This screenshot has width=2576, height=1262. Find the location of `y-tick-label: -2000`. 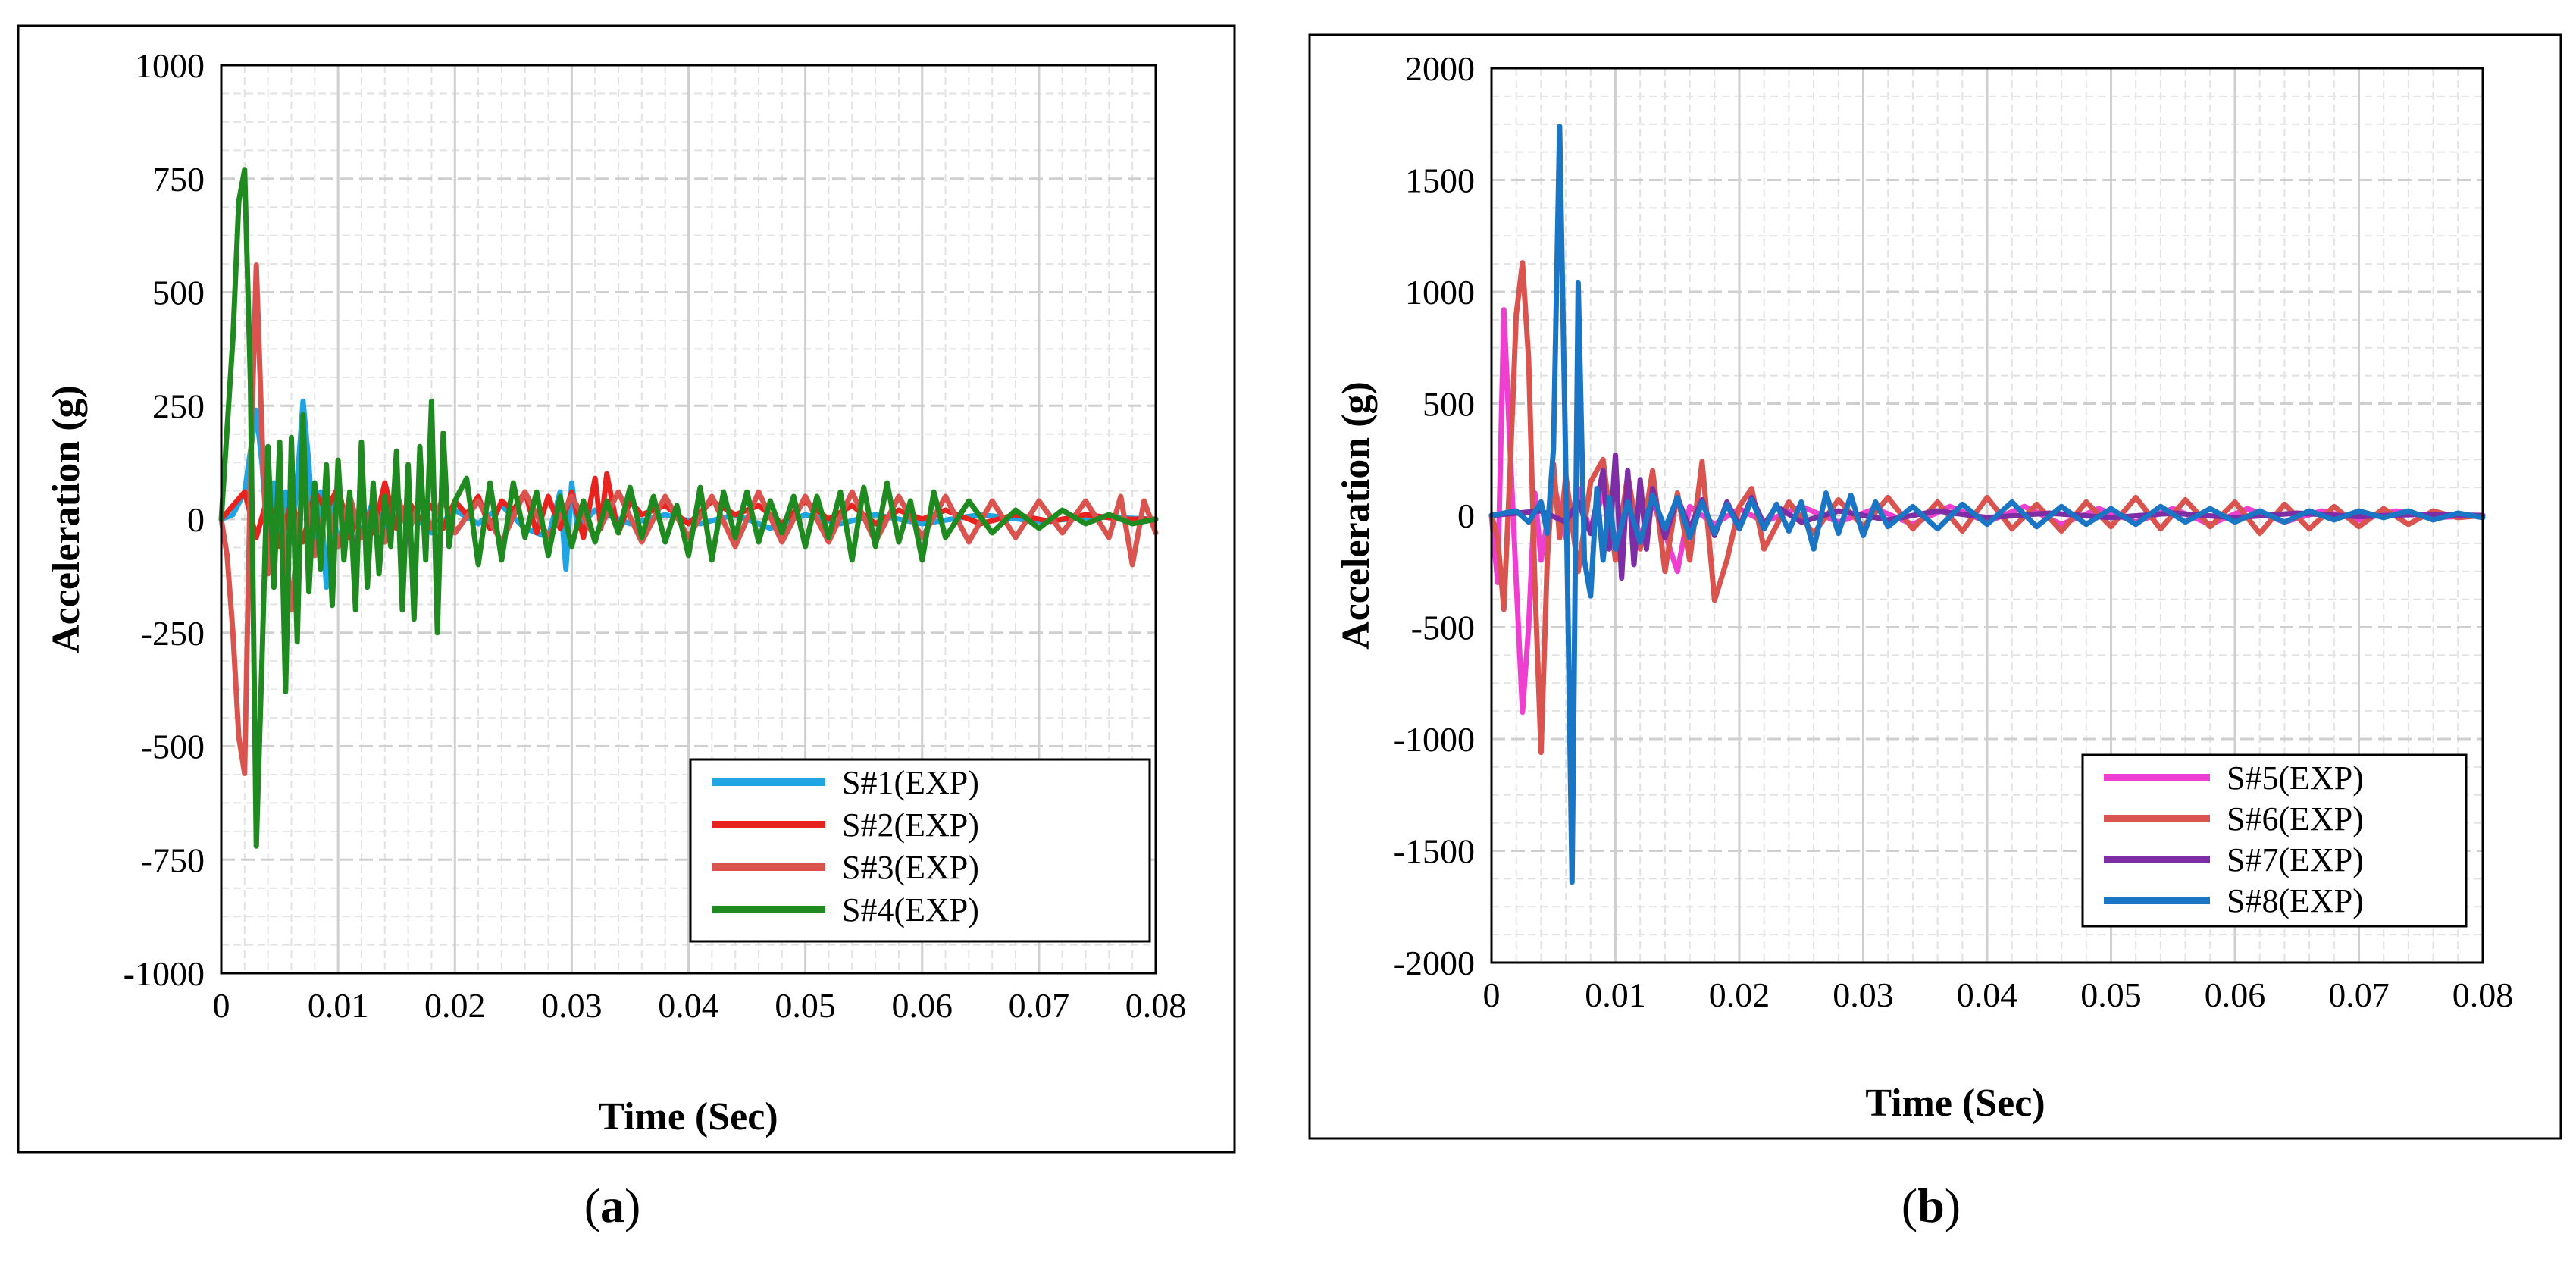

y-tick-label: -2000 is located at coordinates (1435, 963).